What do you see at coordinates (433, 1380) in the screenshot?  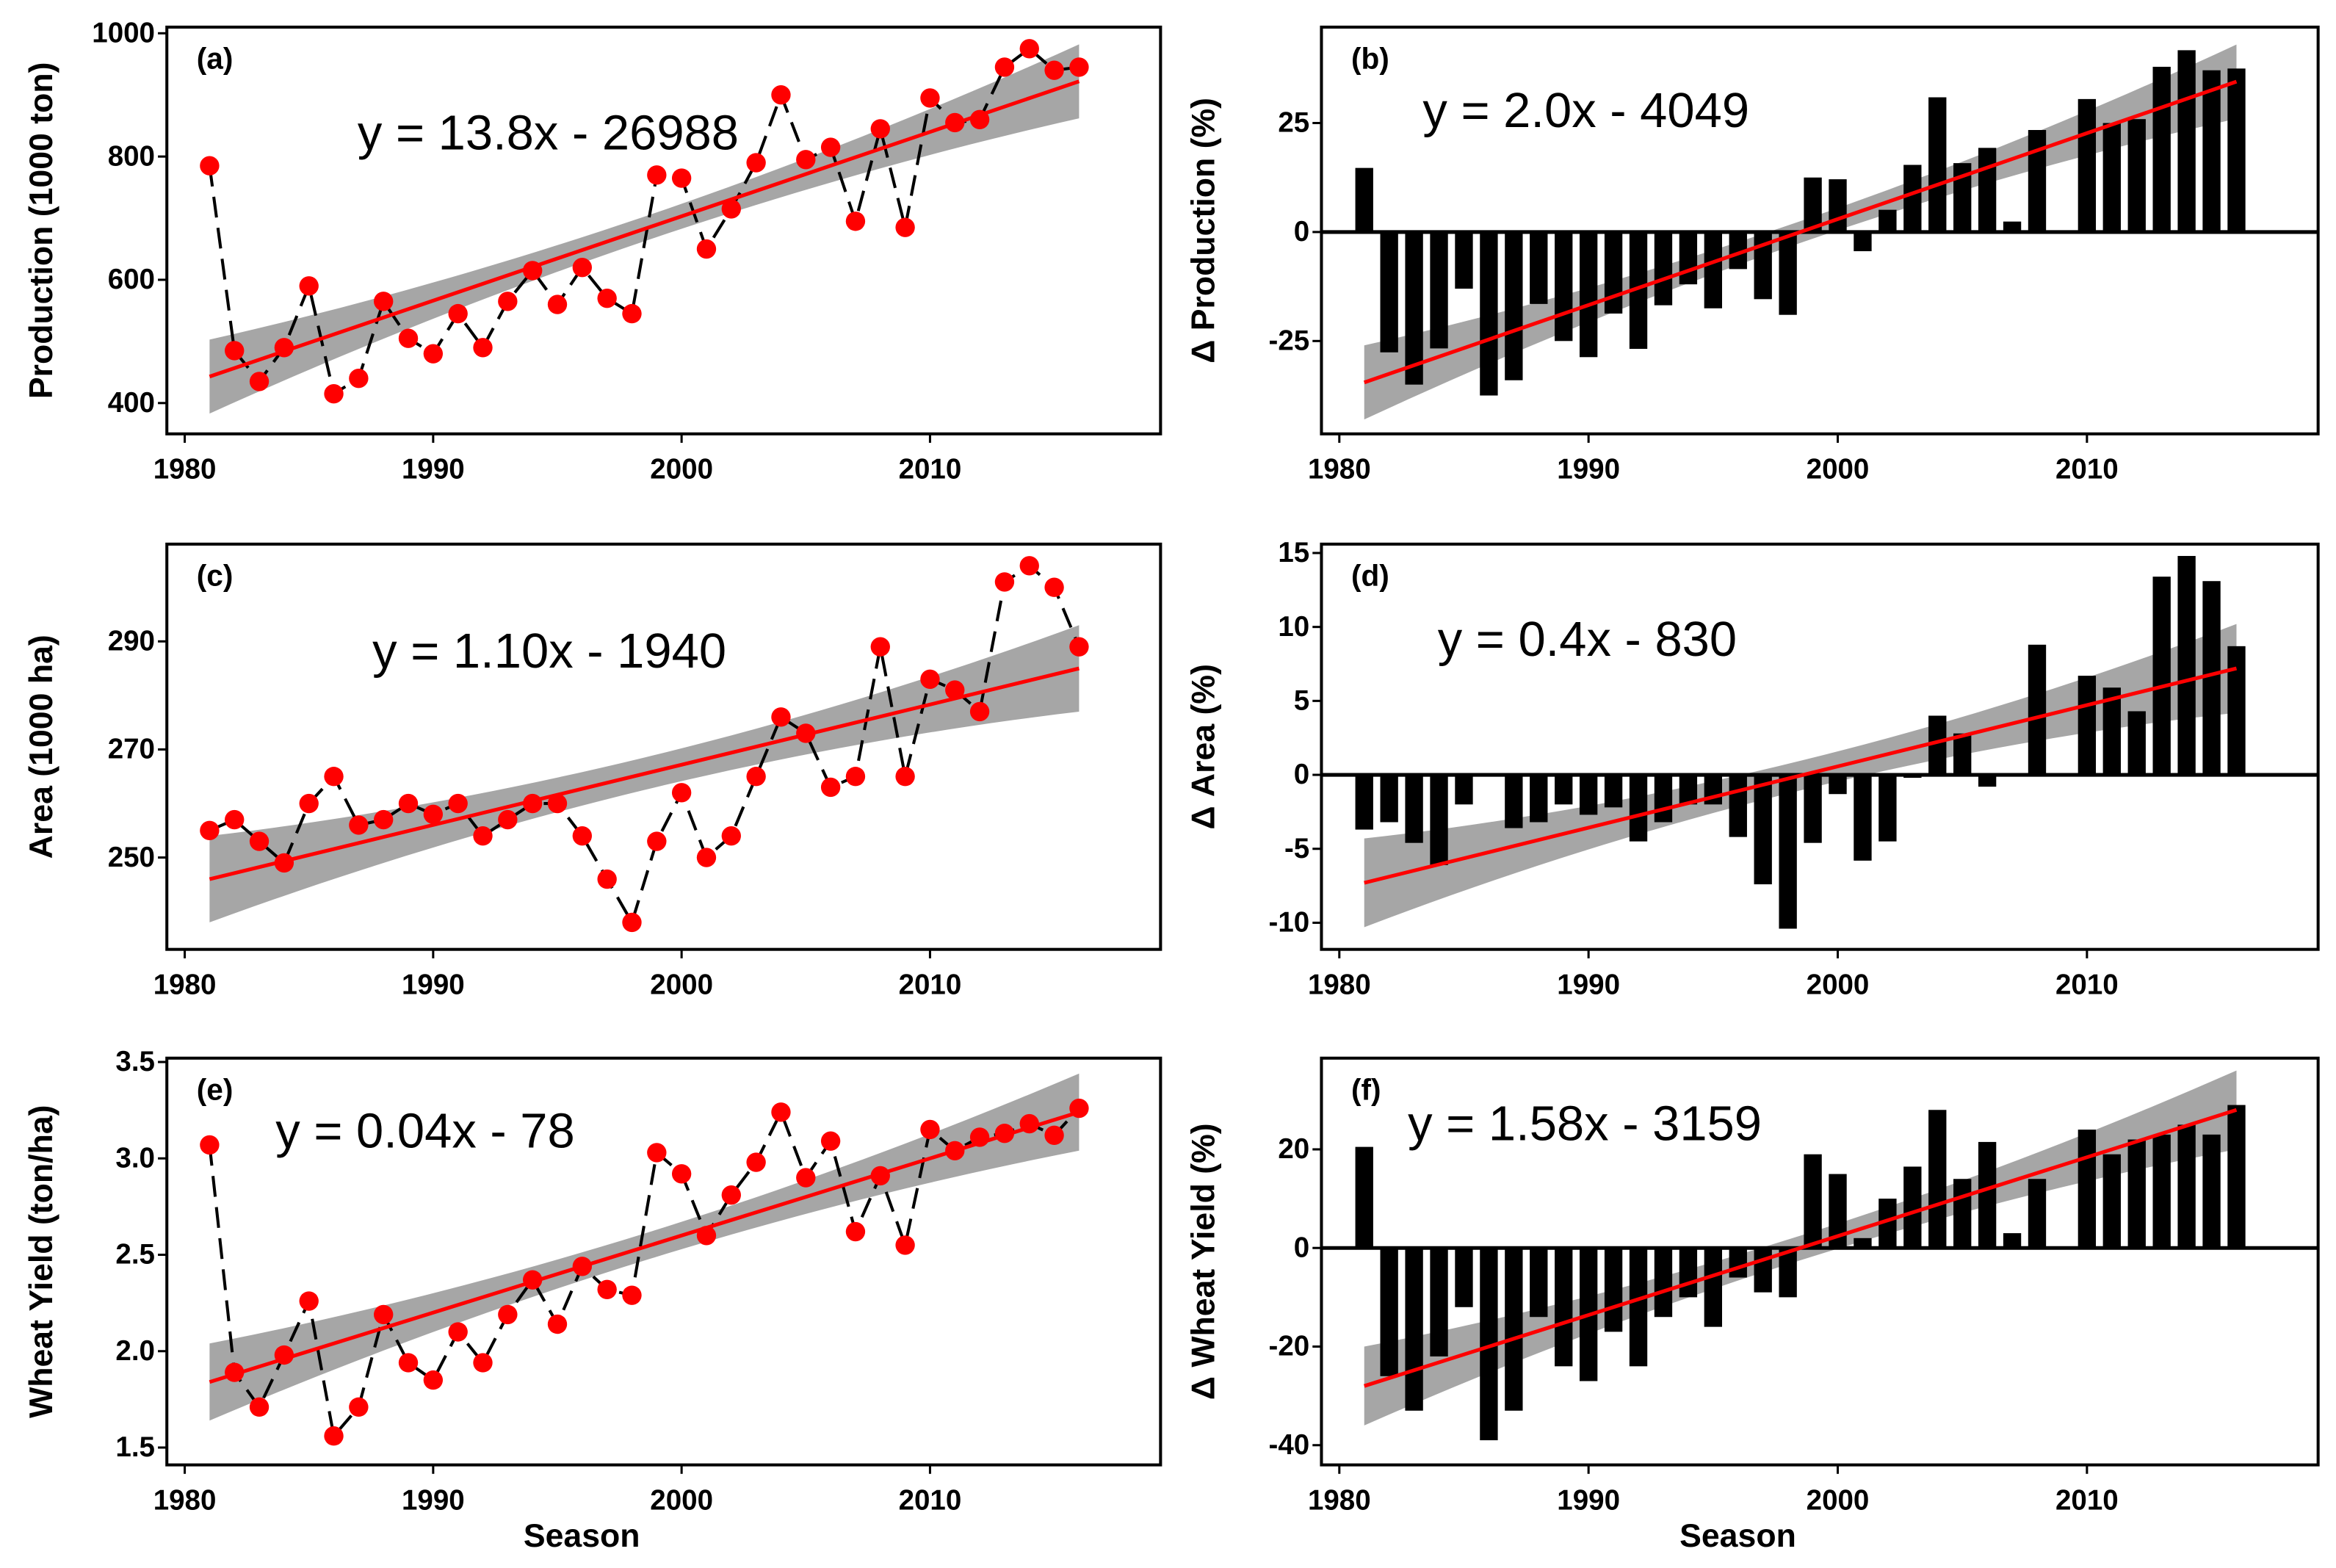 I see `point-1990` at bounding box center [433, 1380].